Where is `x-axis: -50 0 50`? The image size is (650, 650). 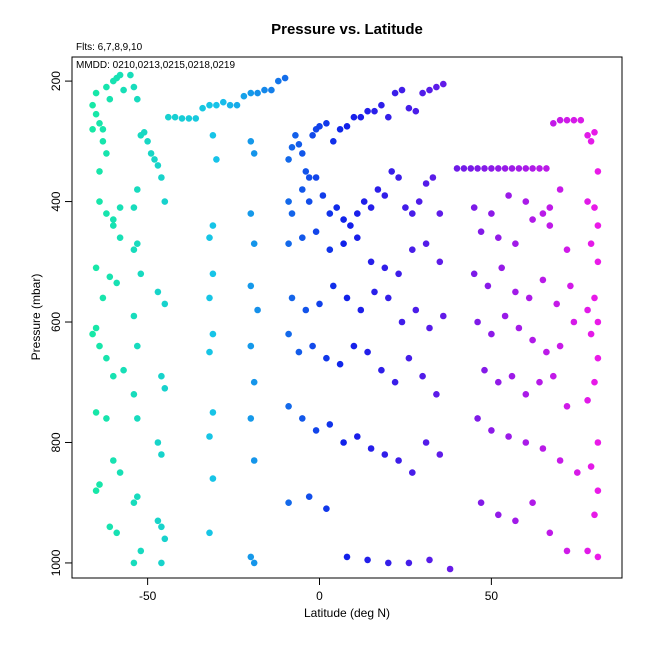 x-axis: -50 0 50 is located at coordinates (318, 590).